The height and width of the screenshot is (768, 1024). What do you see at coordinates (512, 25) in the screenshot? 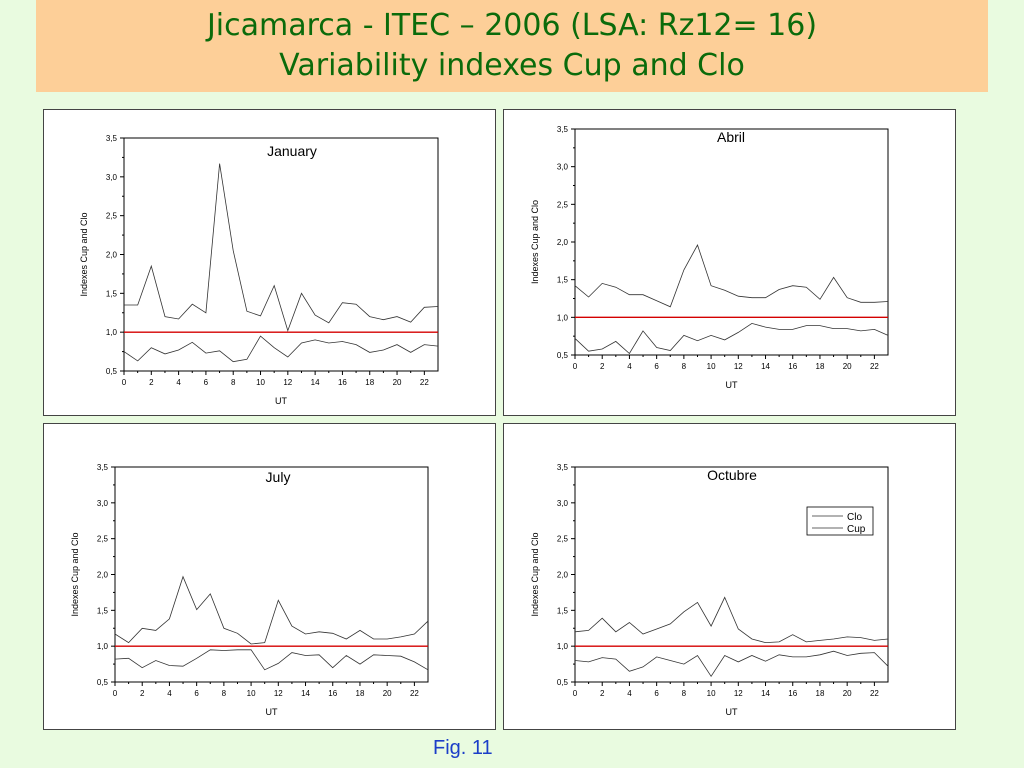
I see `slide-title: Jicamarca - ITEC – 2006 (LSA: Rz12= 16)` at bounding box center [512, 25].